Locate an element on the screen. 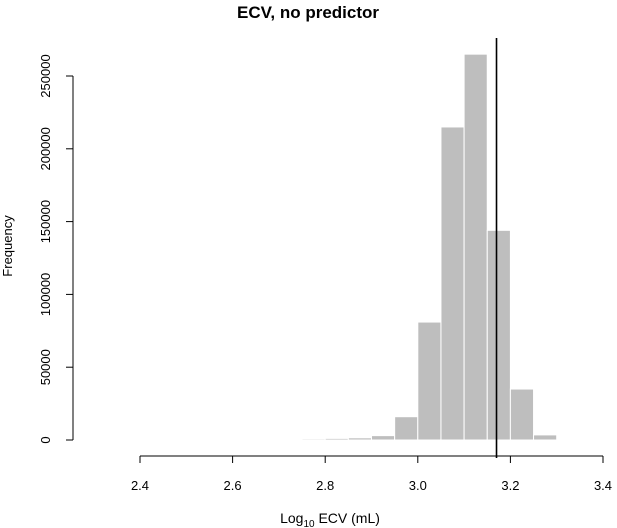 The width and height of the screenshot is (617, 528). y-tick-label: 150000 is located at coordinates (45, 221).